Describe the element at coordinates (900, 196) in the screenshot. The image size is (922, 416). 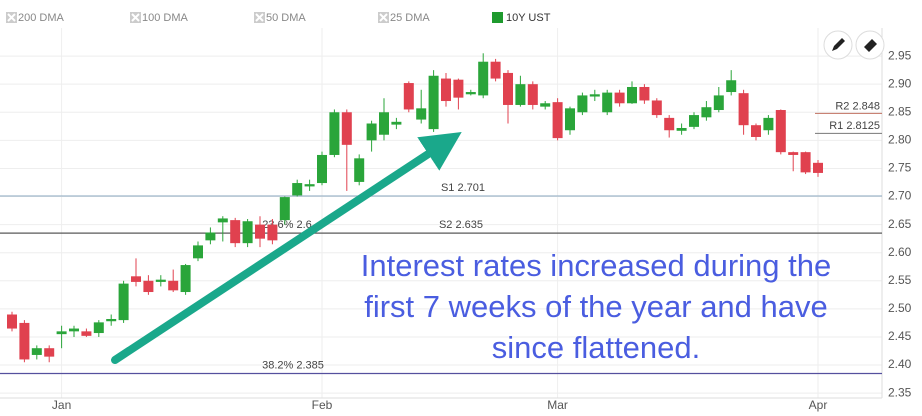
I see `y-tick-label: 2.70` at that location.